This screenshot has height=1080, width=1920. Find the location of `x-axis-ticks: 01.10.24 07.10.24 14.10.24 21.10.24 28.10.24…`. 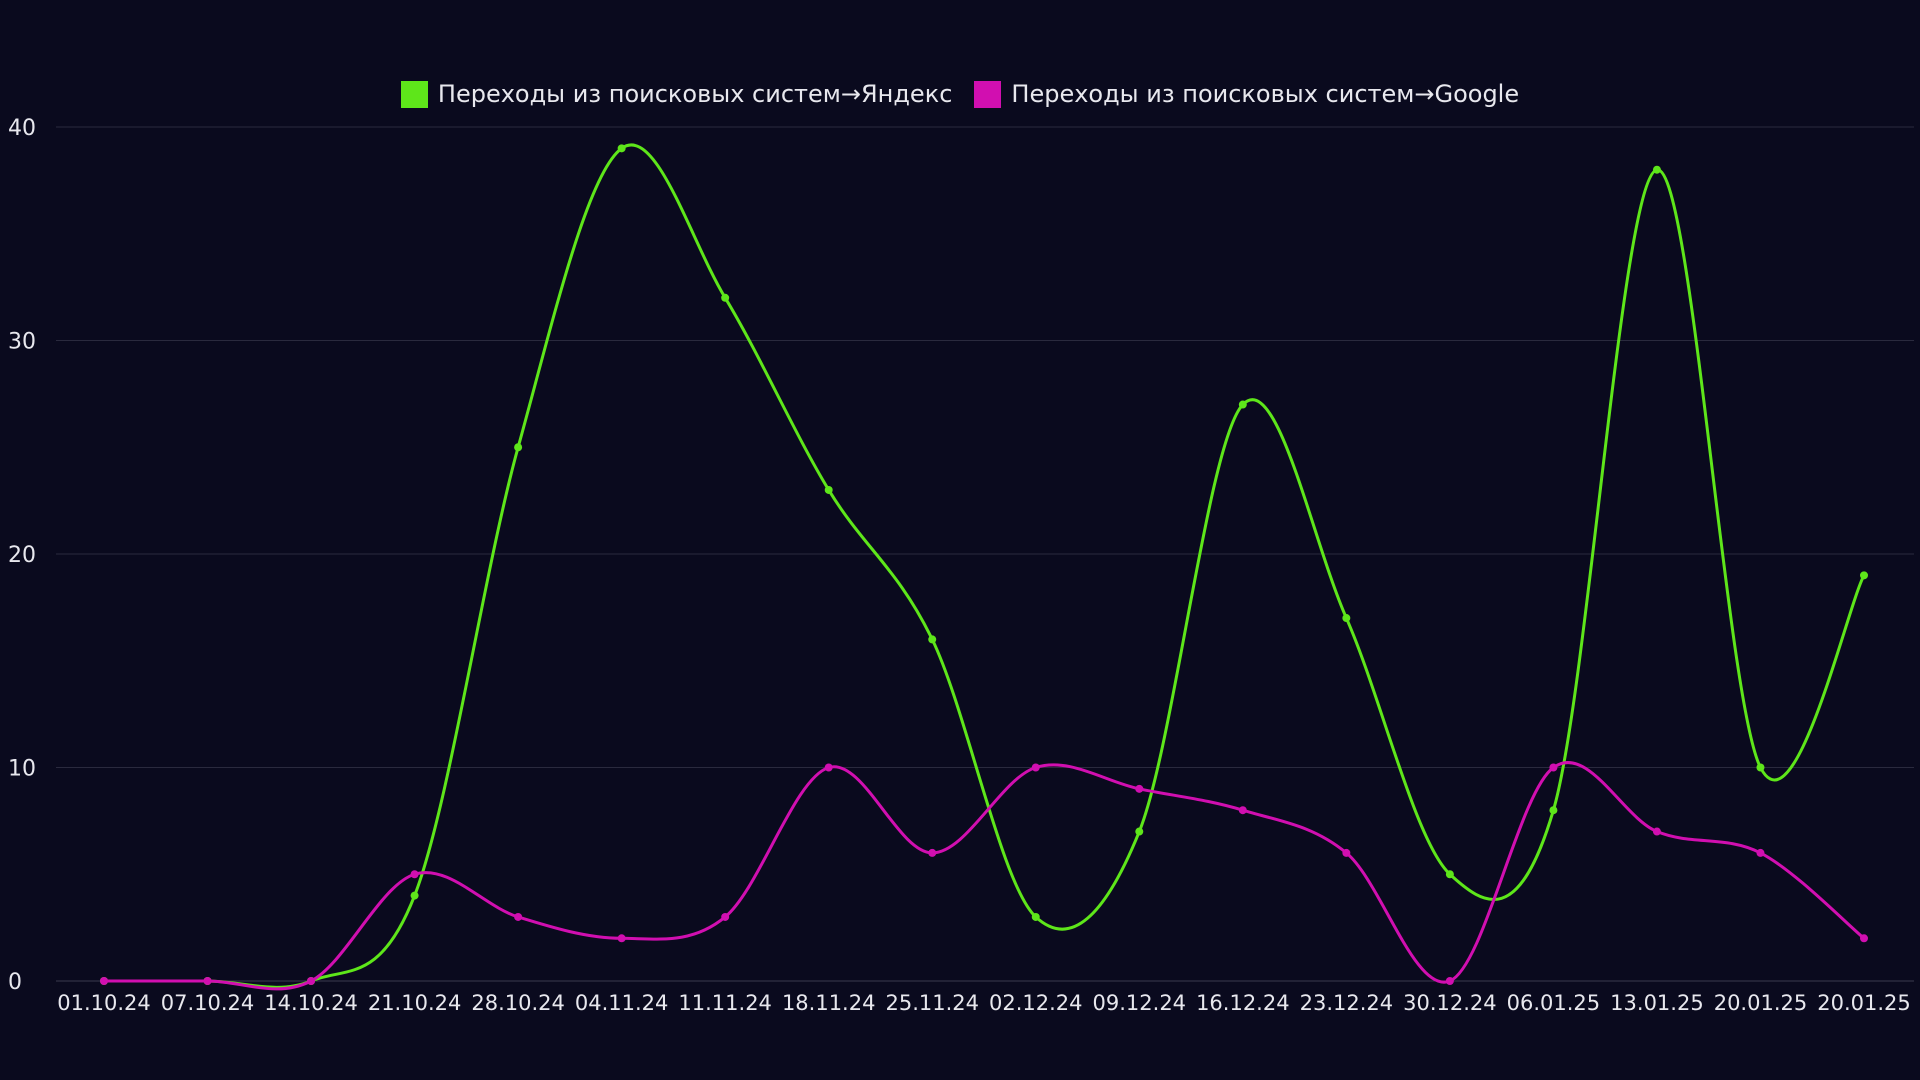

x-axis-ticks: 01.10.24 07.10.24 14.10.24 21.10.24 28.10.24… is located at coordinates (984, 1003).